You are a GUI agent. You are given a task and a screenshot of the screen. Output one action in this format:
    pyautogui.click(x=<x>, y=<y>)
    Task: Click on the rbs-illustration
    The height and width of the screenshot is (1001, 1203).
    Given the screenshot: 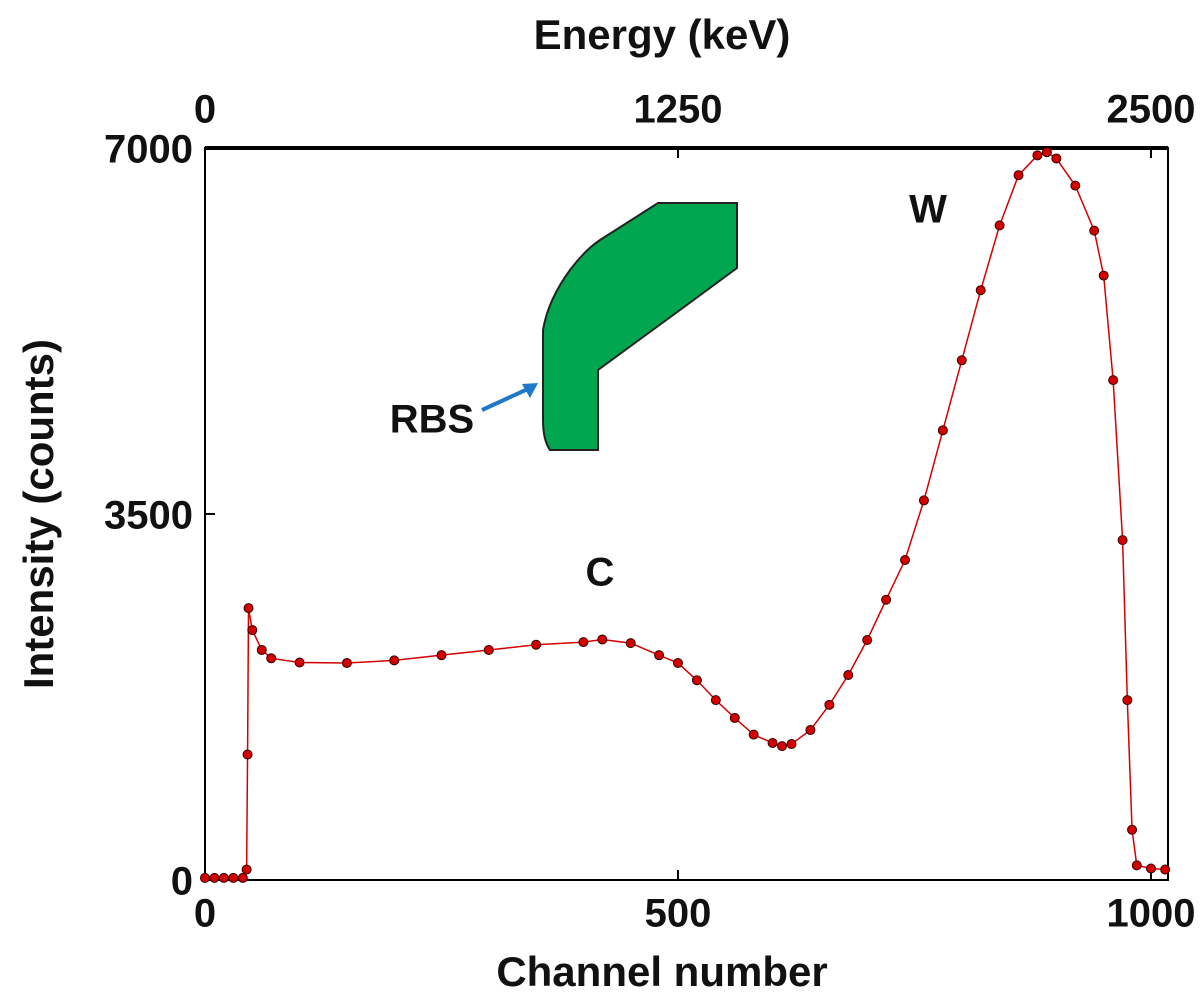 What is the action you would take?
    pyautogui.click(x=640, y=326)
    